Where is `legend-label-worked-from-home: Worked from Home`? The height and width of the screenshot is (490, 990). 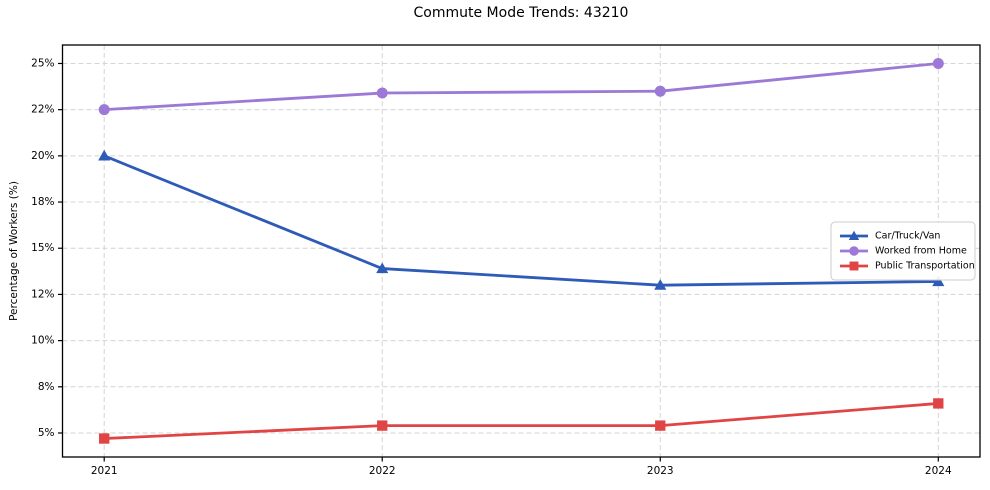 legend-label-worked-from-home: Worked from Home is located at coordinates (921, 251).